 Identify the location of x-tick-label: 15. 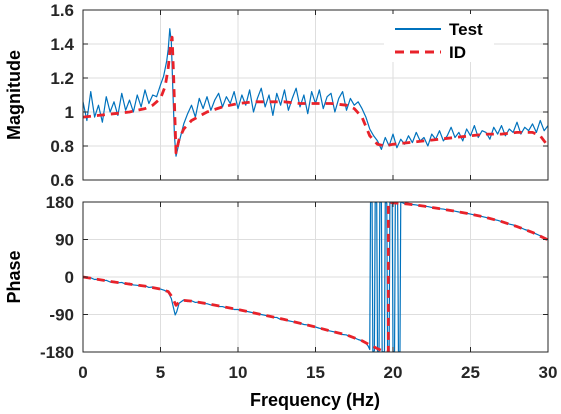
(315, 372).